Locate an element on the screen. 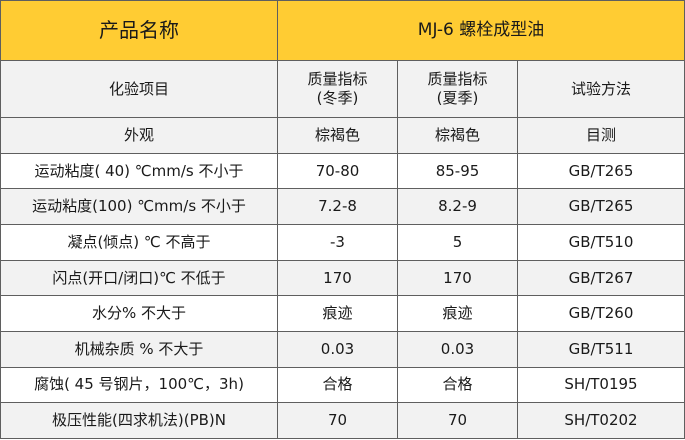 The height and width of the screenshot is (440, 685). row-method: SH/T0202 is located at coordinates (601, 420).